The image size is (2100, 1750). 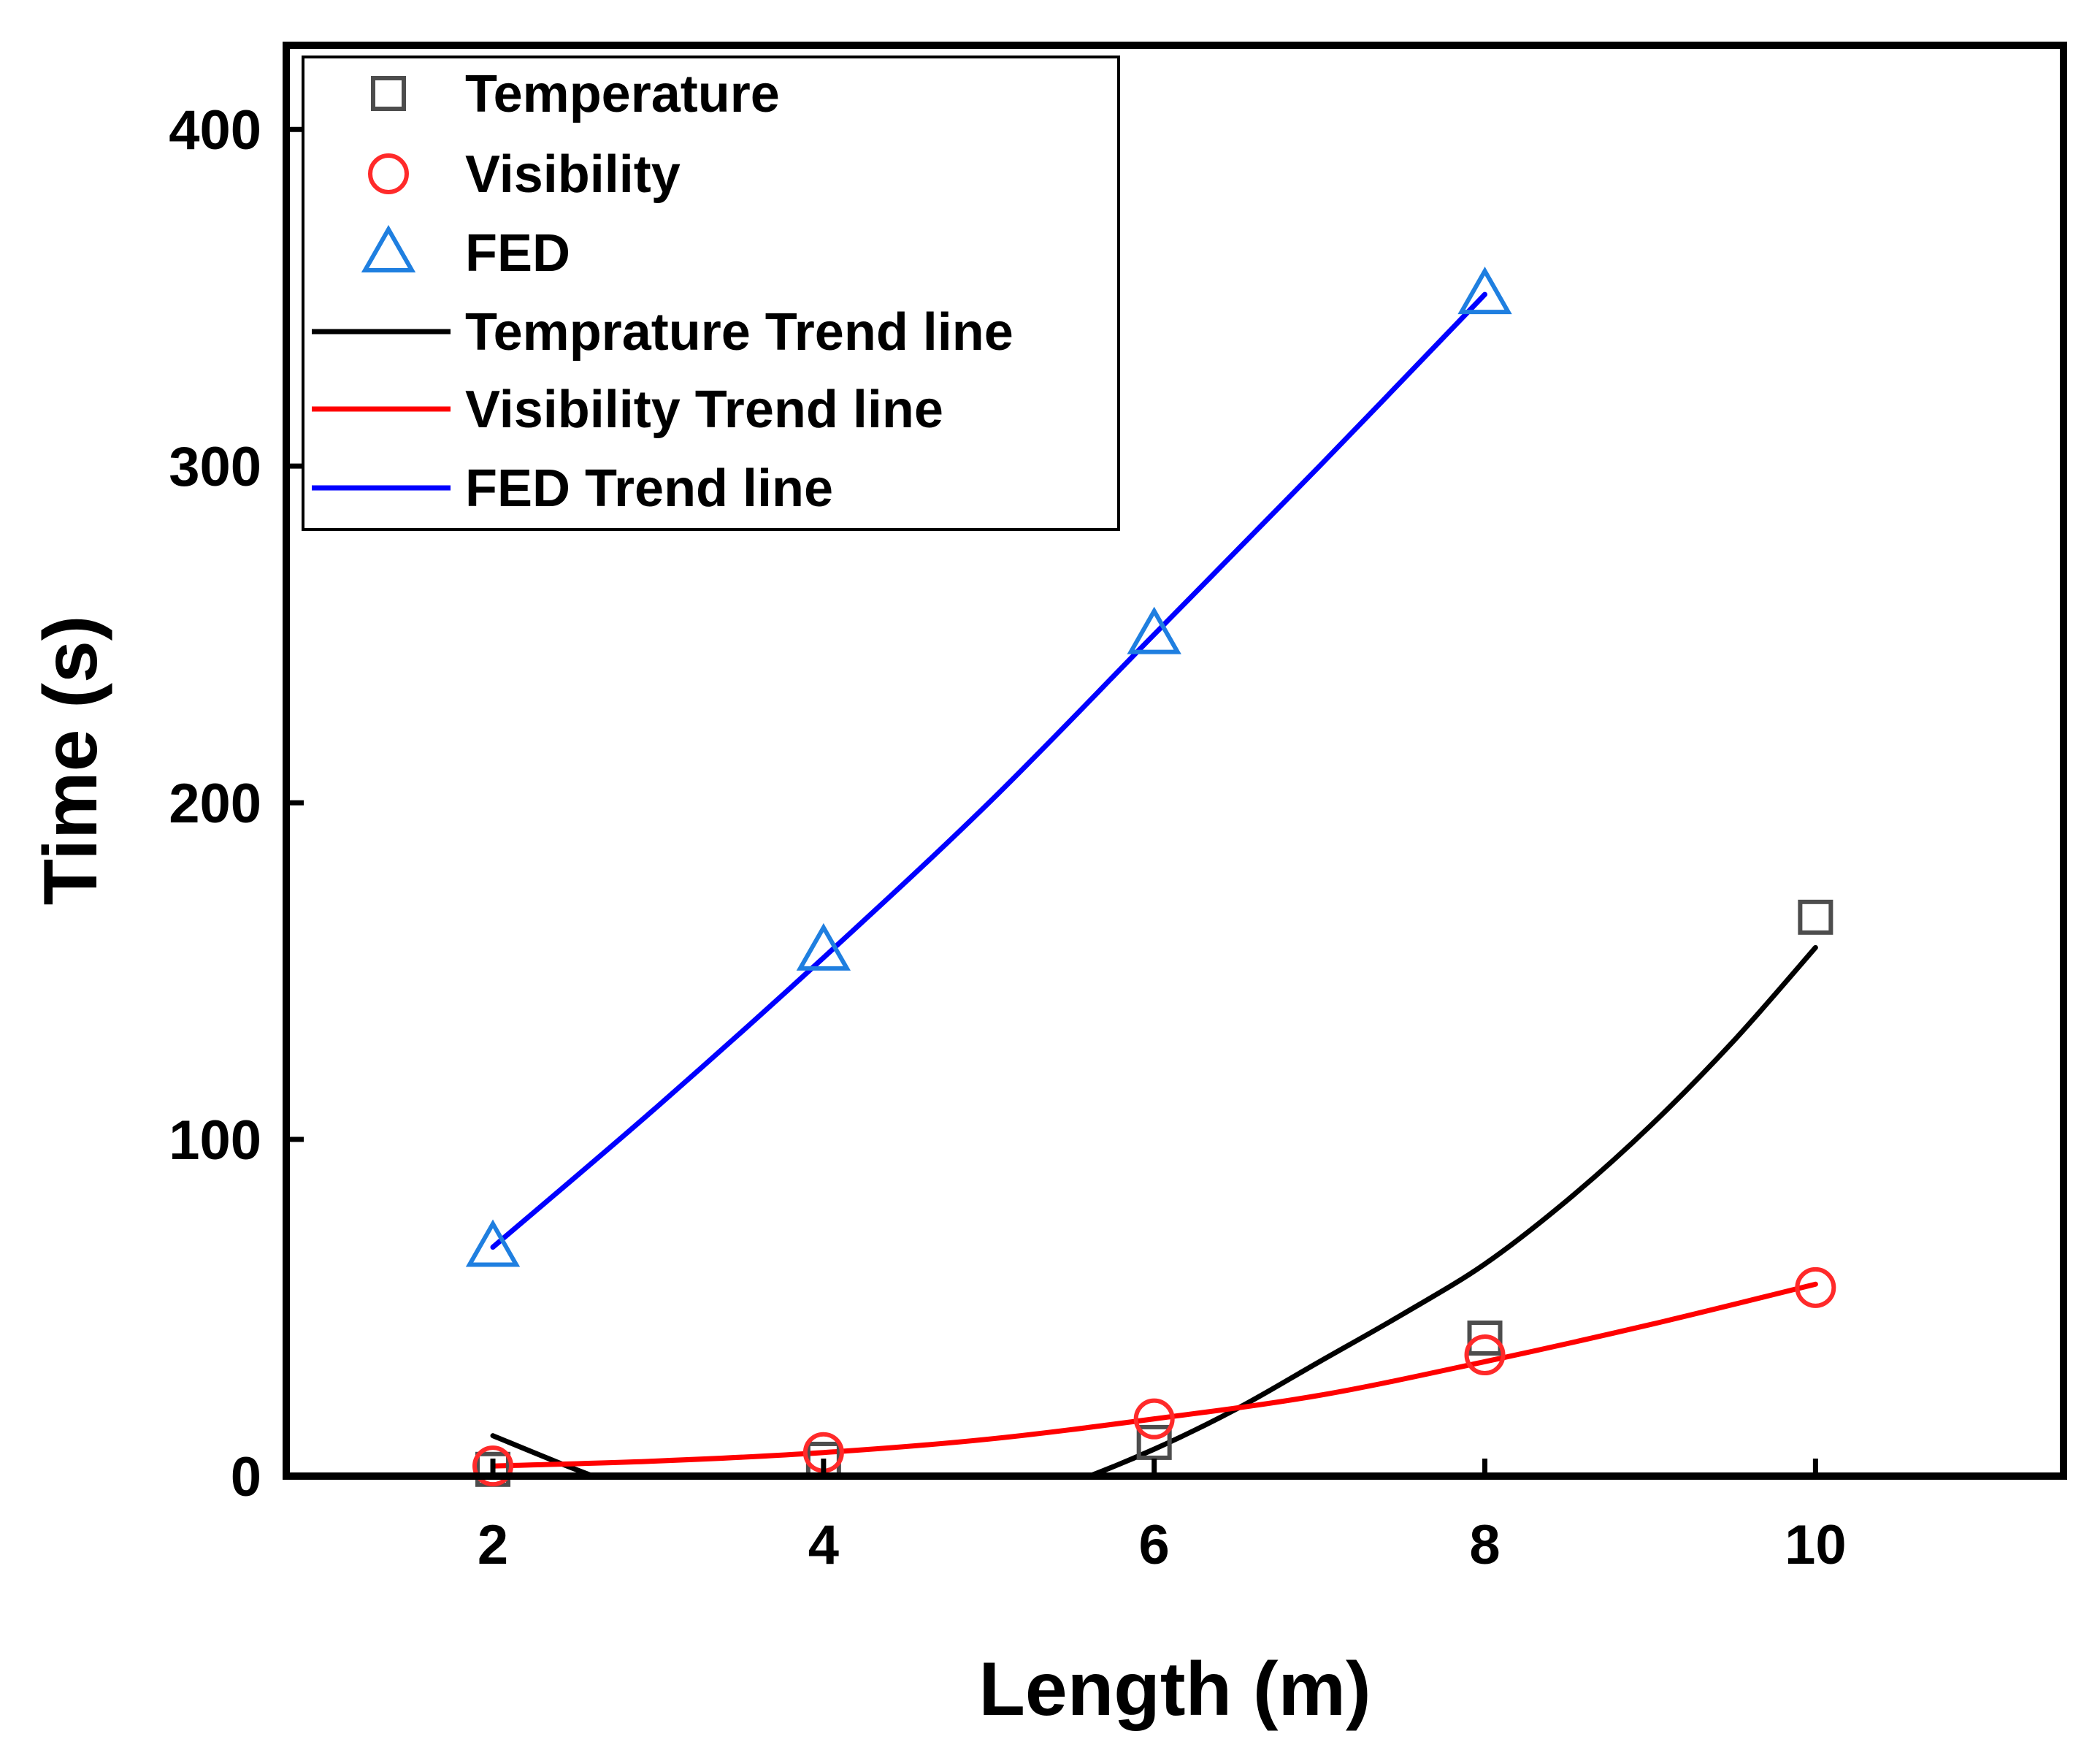 I want to click on y-axis-title: Time (s), so click(x=70, y=761).